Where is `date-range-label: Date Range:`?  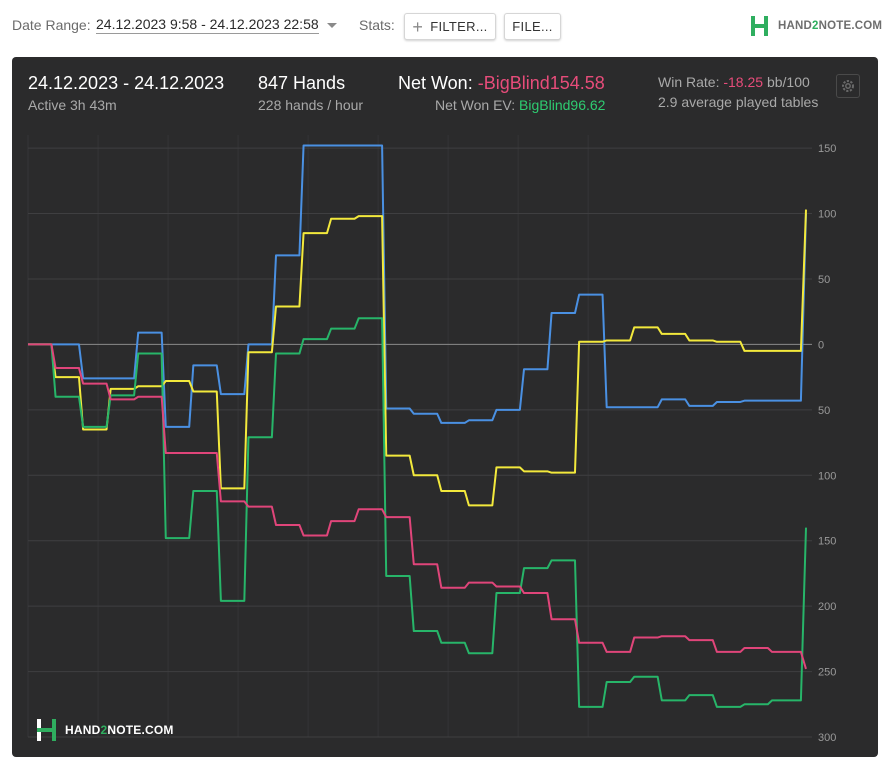
date-range-label: Date Range: is located at coordinates (51, 25).